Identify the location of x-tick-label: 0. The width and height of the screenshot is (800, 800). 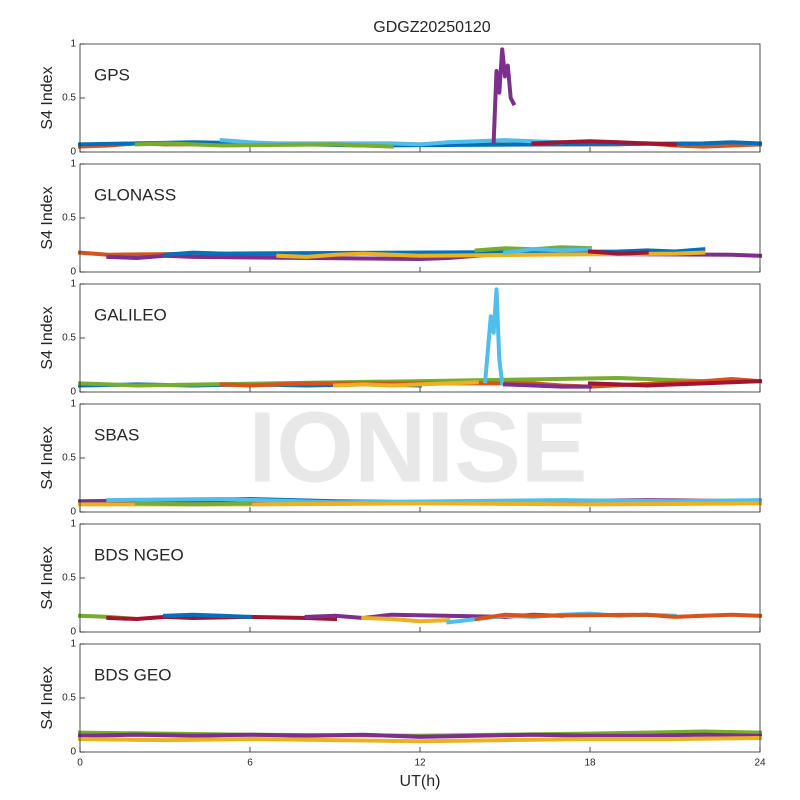
(80, 763).